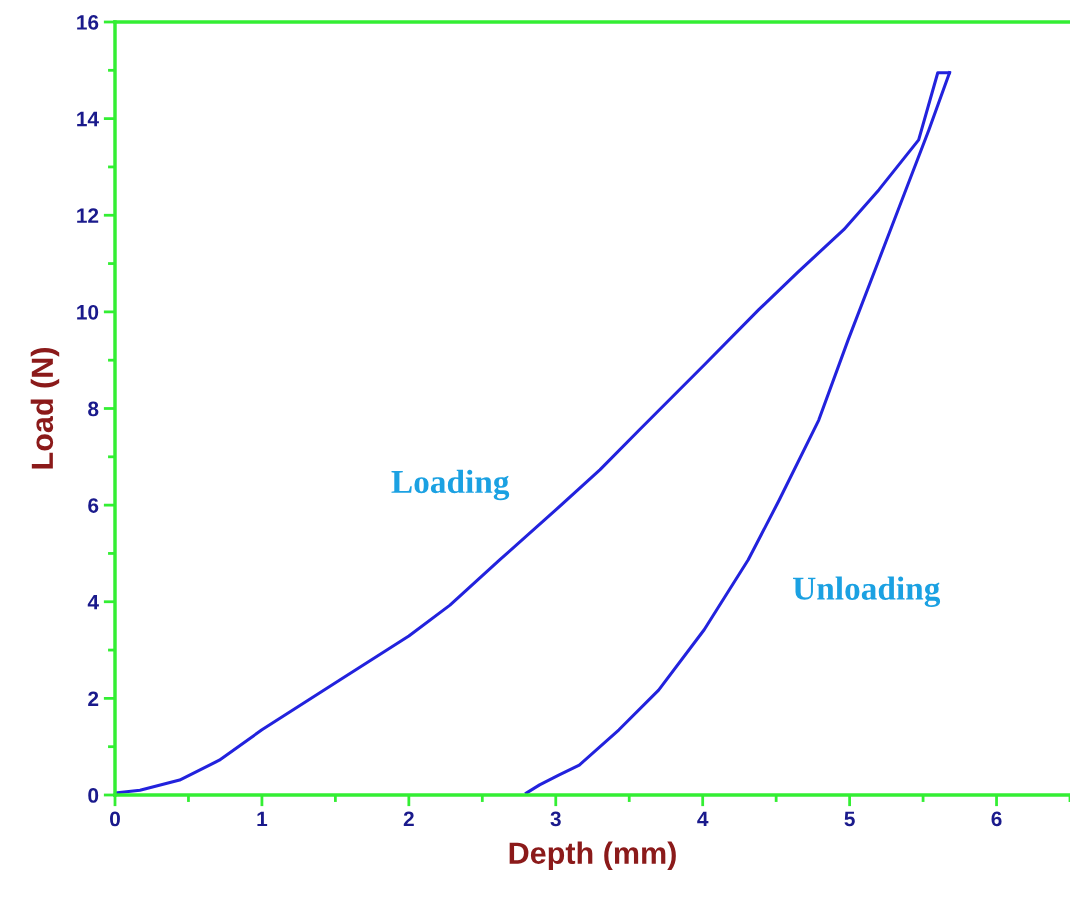 The image size is (1070, 899). What do you see at coordinates (408, 819) in the screenshot?
I see `x-tick-label: 2` at bounding box center [408, 819].